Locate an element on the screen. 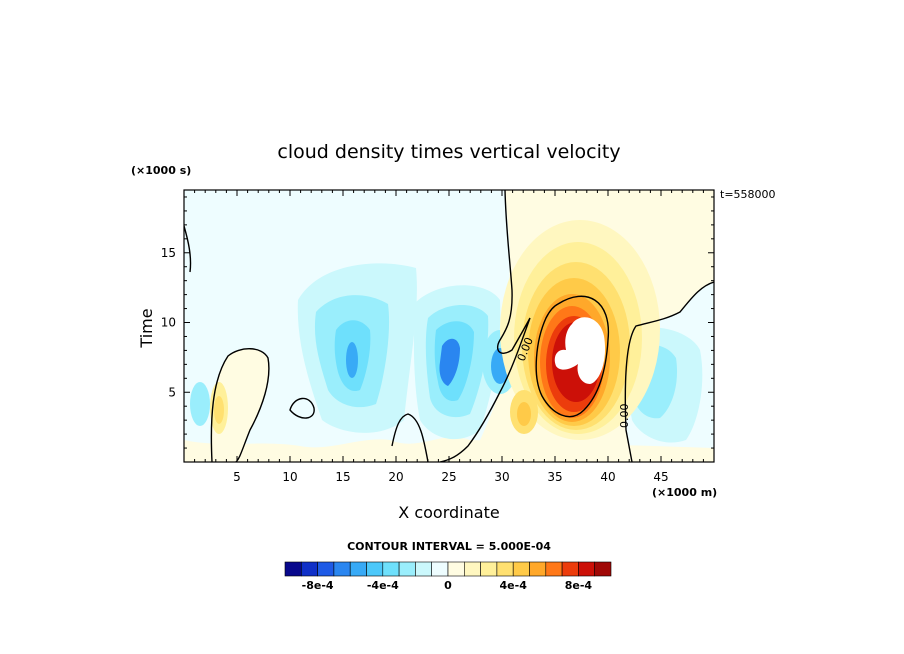 Image resolution: width=904 pixels, height=654 pixels. zero-contour-peak is located at coordinates (572, 356).